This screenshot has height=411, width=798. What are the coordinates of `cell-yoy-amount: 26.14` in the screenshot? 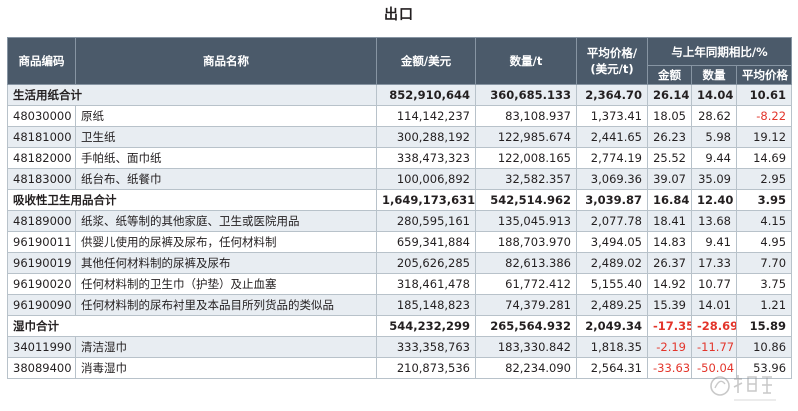 It's located at (669, 95).